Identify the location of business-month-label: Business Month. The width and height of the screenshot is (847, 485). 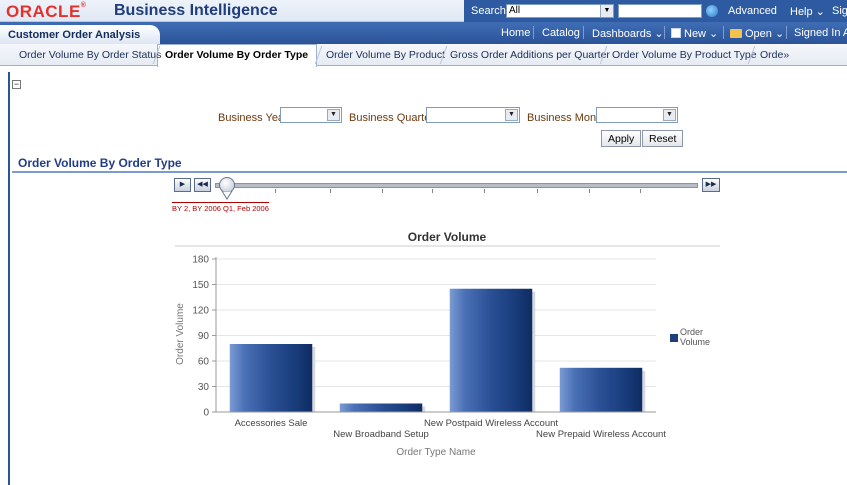
(566, 118).